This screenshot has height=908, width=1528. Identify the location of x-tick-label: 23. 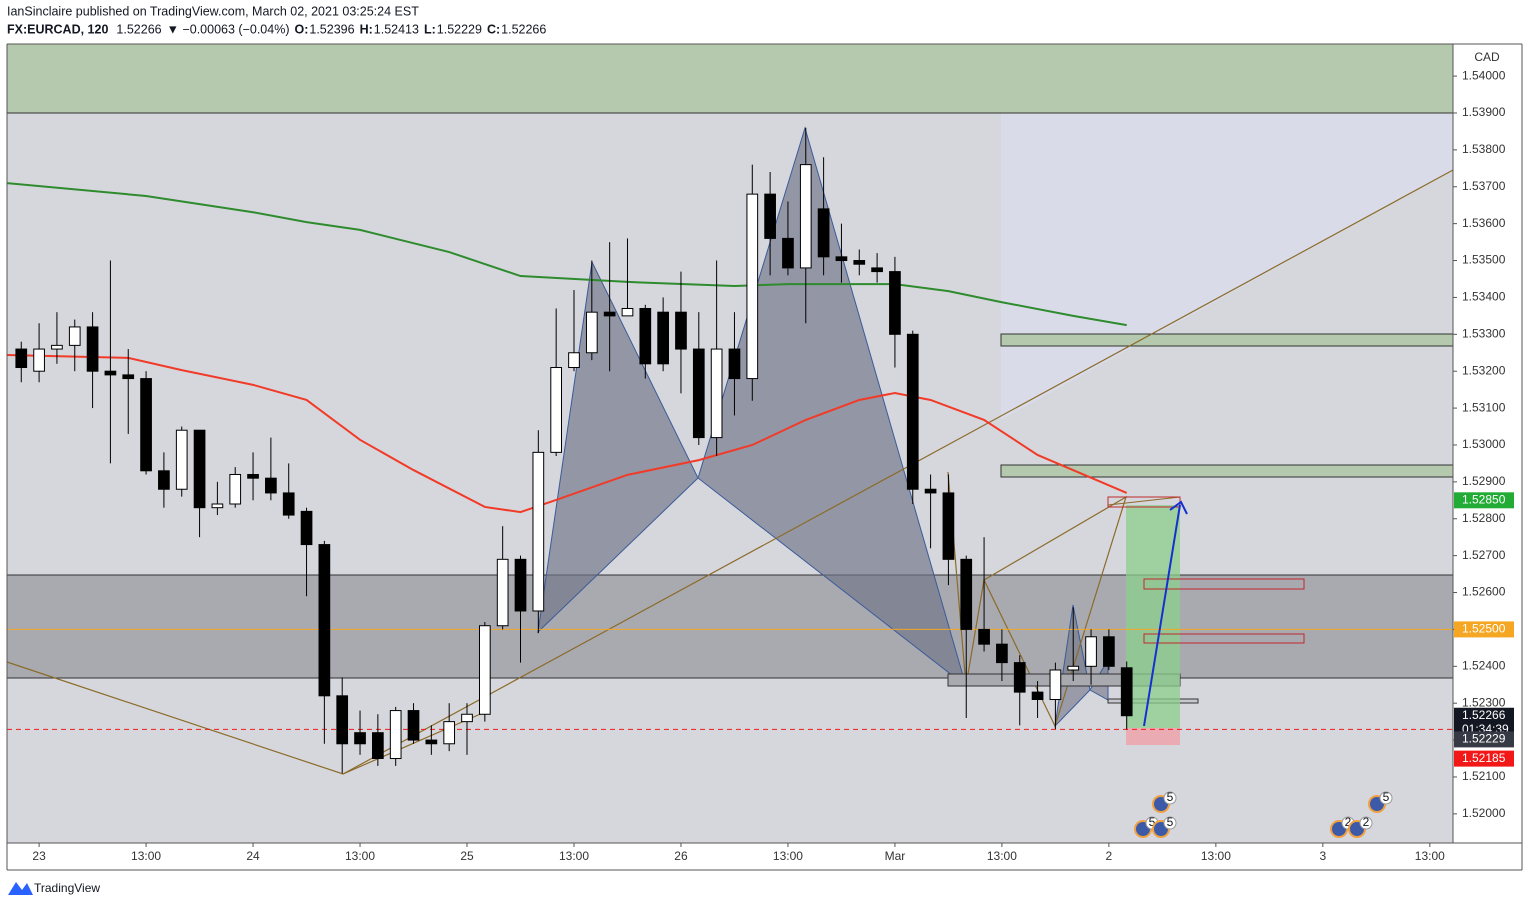
(39, 856).